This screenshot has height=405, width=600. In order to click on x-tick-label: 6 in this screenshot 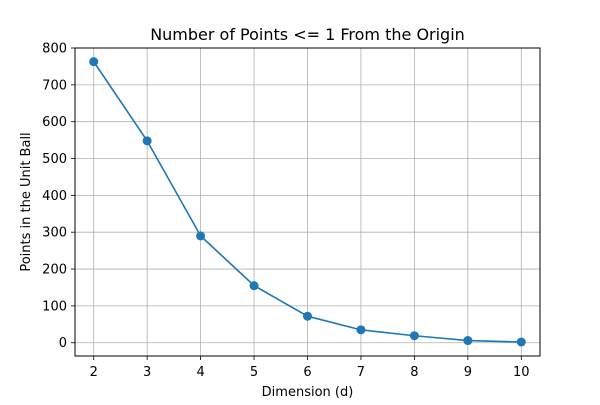, I will do `click(307, 372)`.